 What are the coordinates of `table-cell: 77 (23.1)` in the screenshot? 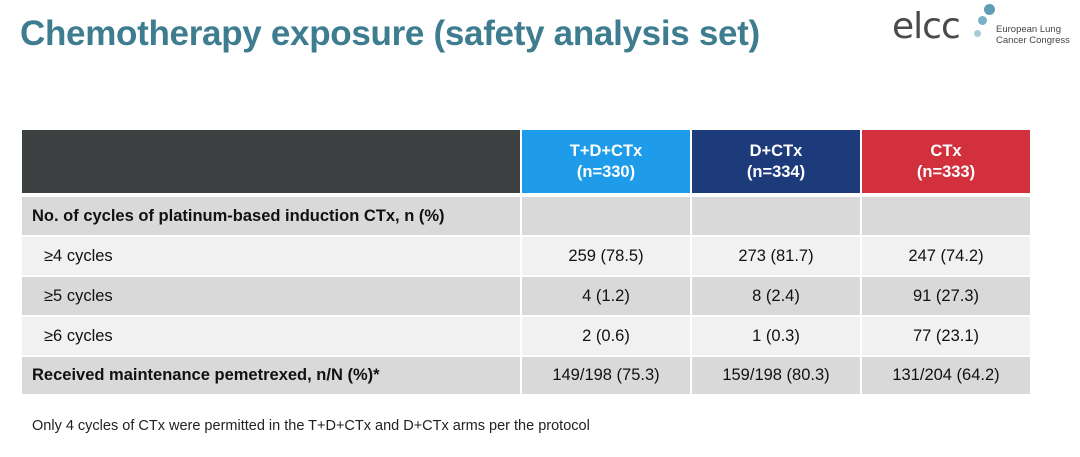 It's located at (946, 336).